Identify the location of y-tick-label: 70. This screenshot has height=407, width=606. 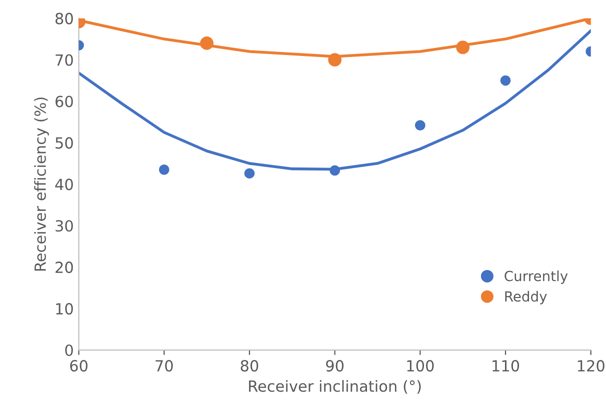
(64, 60).